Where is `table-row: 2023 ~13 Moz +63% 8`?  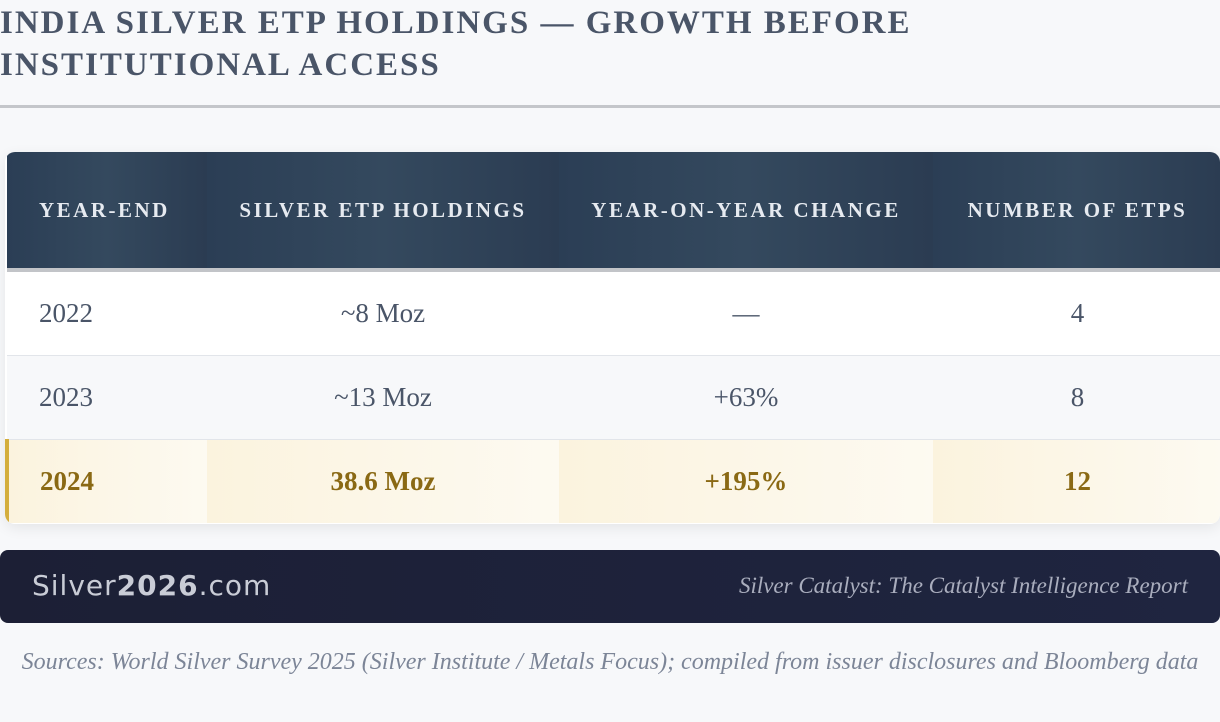
table-row: 2023 ~13 Moz +63% 8 is located at coordinates (613, 397).